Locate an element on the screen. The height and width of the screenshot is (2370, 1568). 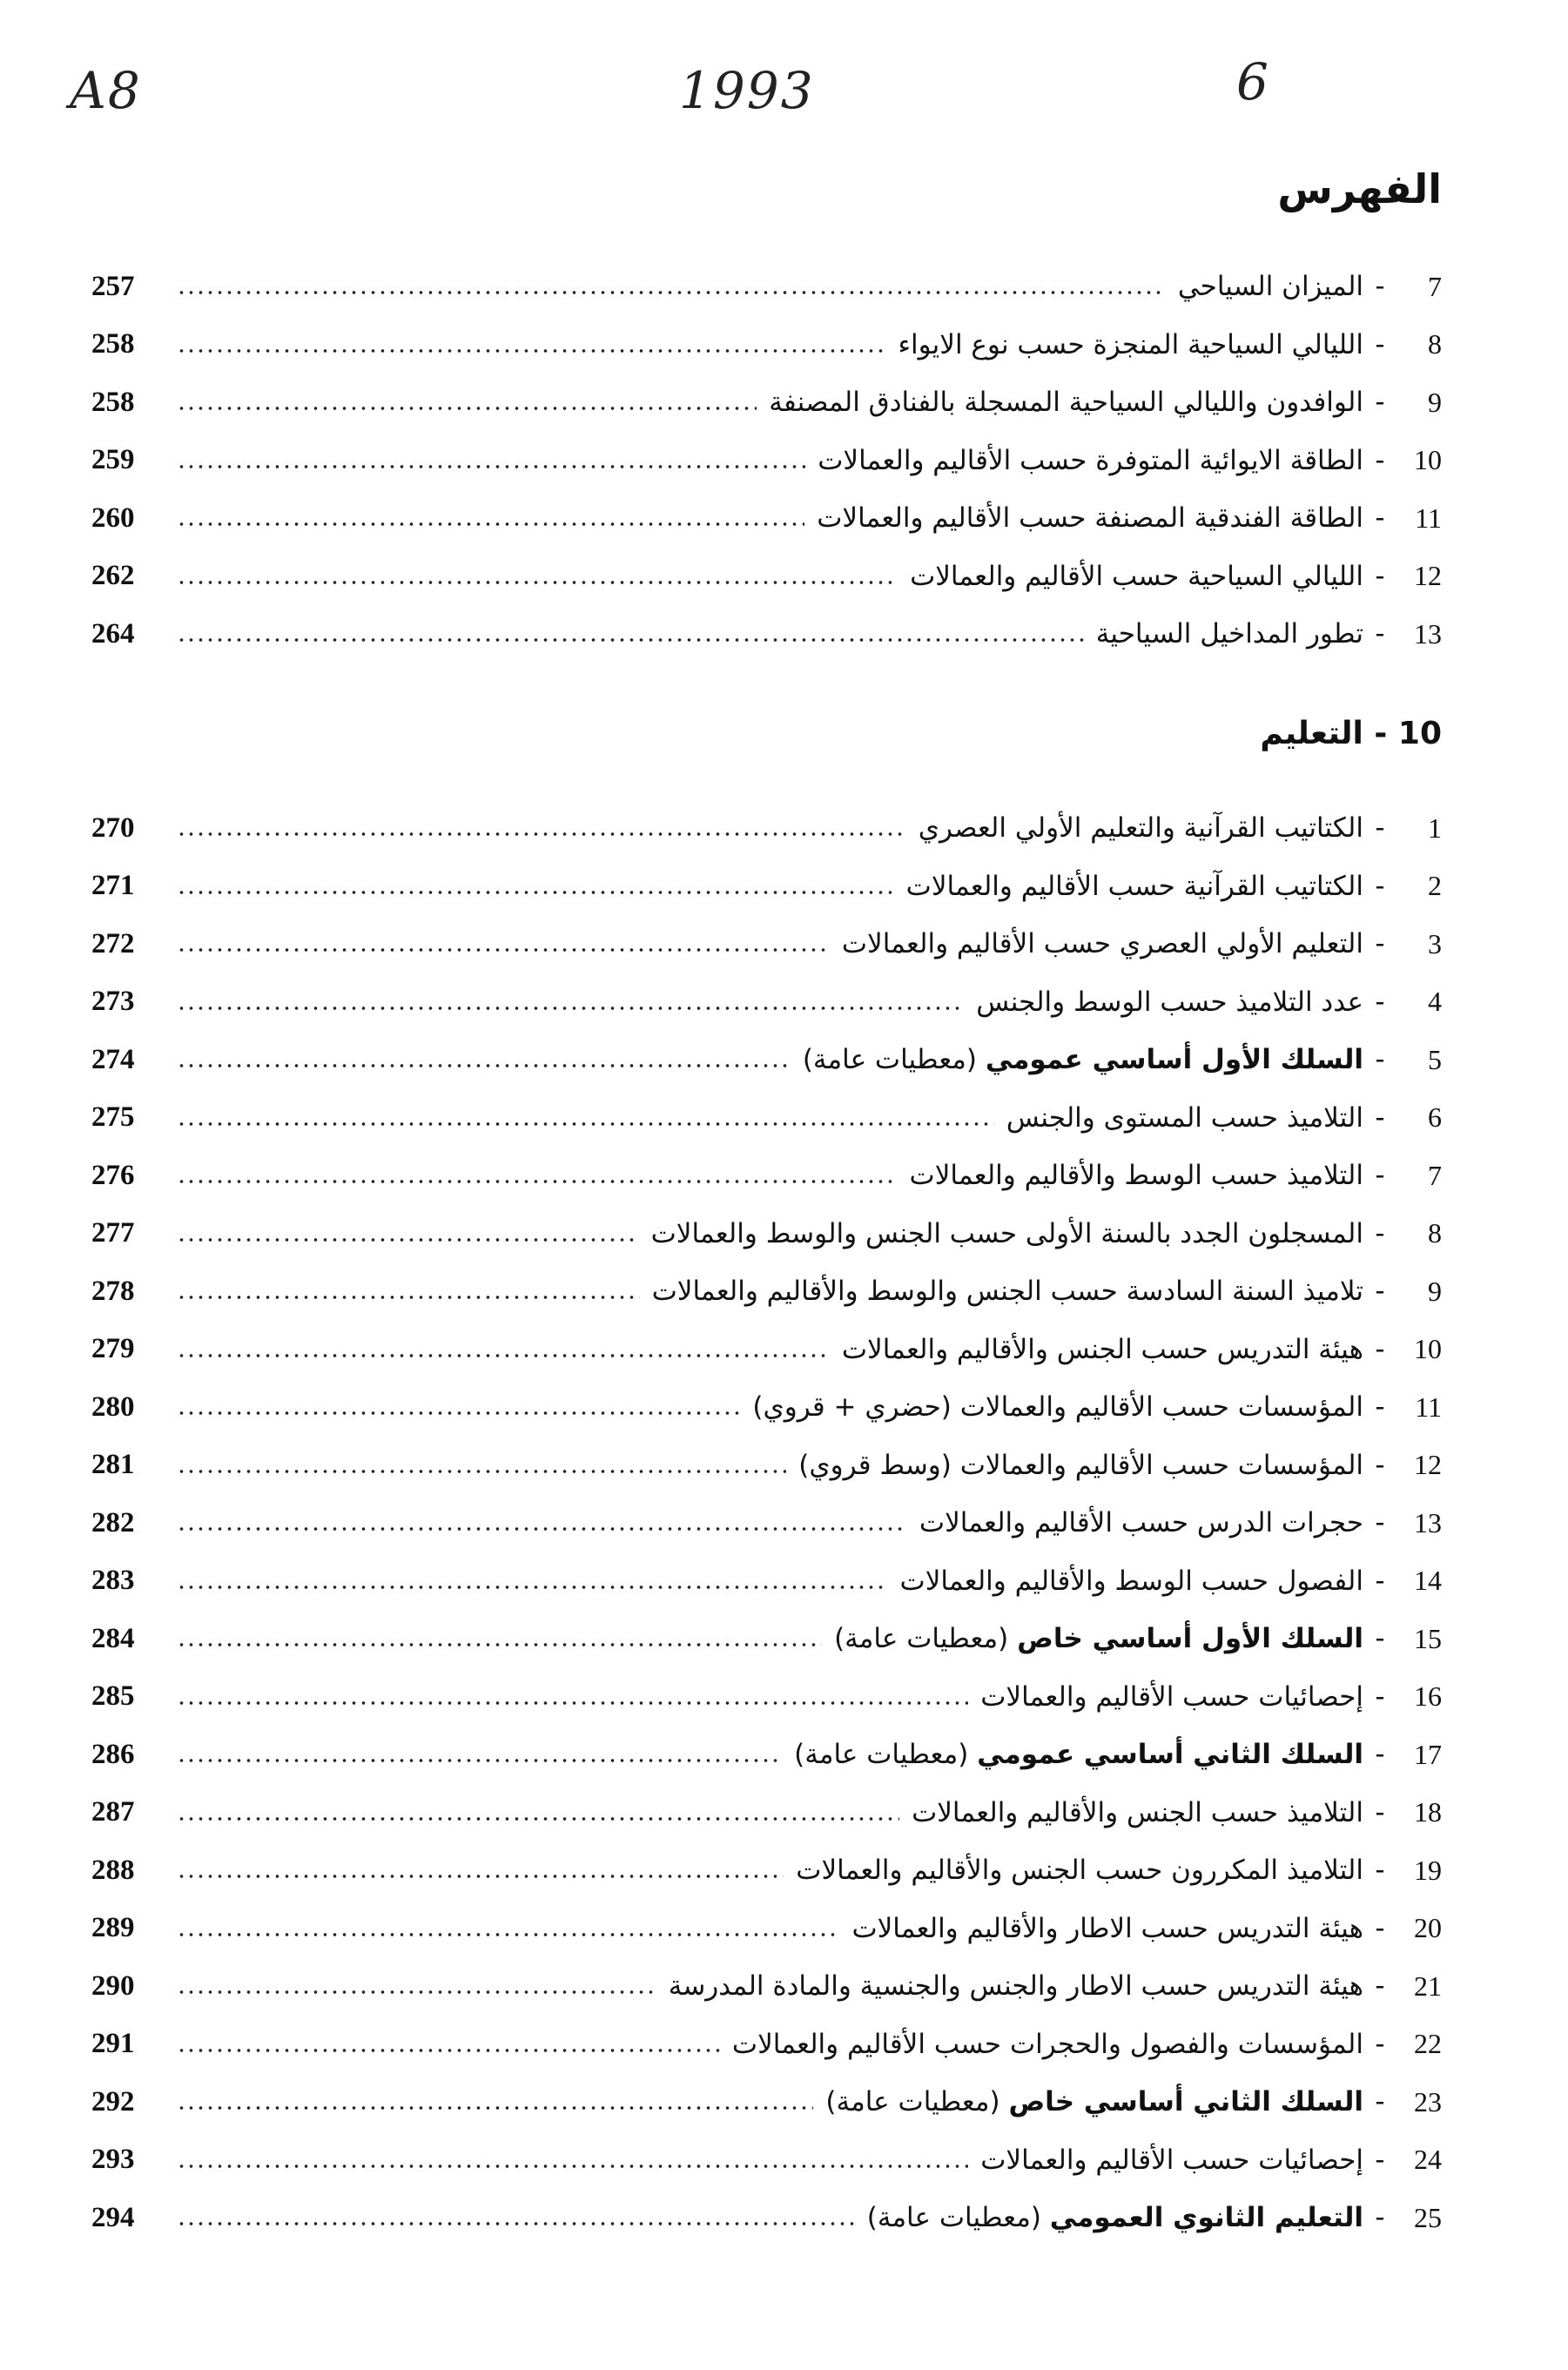
entry-title: السلك الأول أساسي خاص (معطيات عامة) is located at coordinates (1098, 1638).